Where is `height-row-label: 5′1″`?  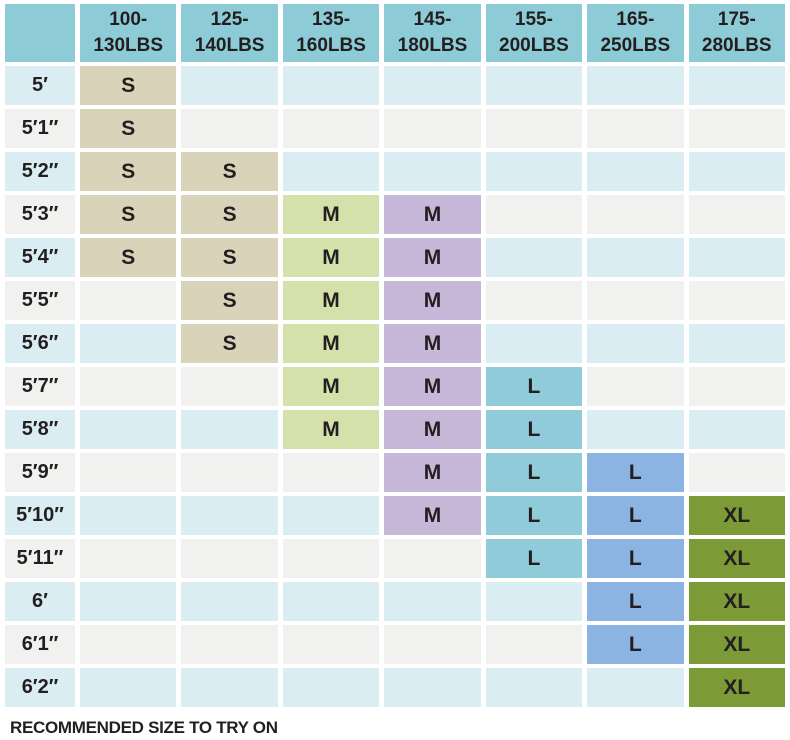
height-row-label: 5′1″ is located at coordinates (40, 128).